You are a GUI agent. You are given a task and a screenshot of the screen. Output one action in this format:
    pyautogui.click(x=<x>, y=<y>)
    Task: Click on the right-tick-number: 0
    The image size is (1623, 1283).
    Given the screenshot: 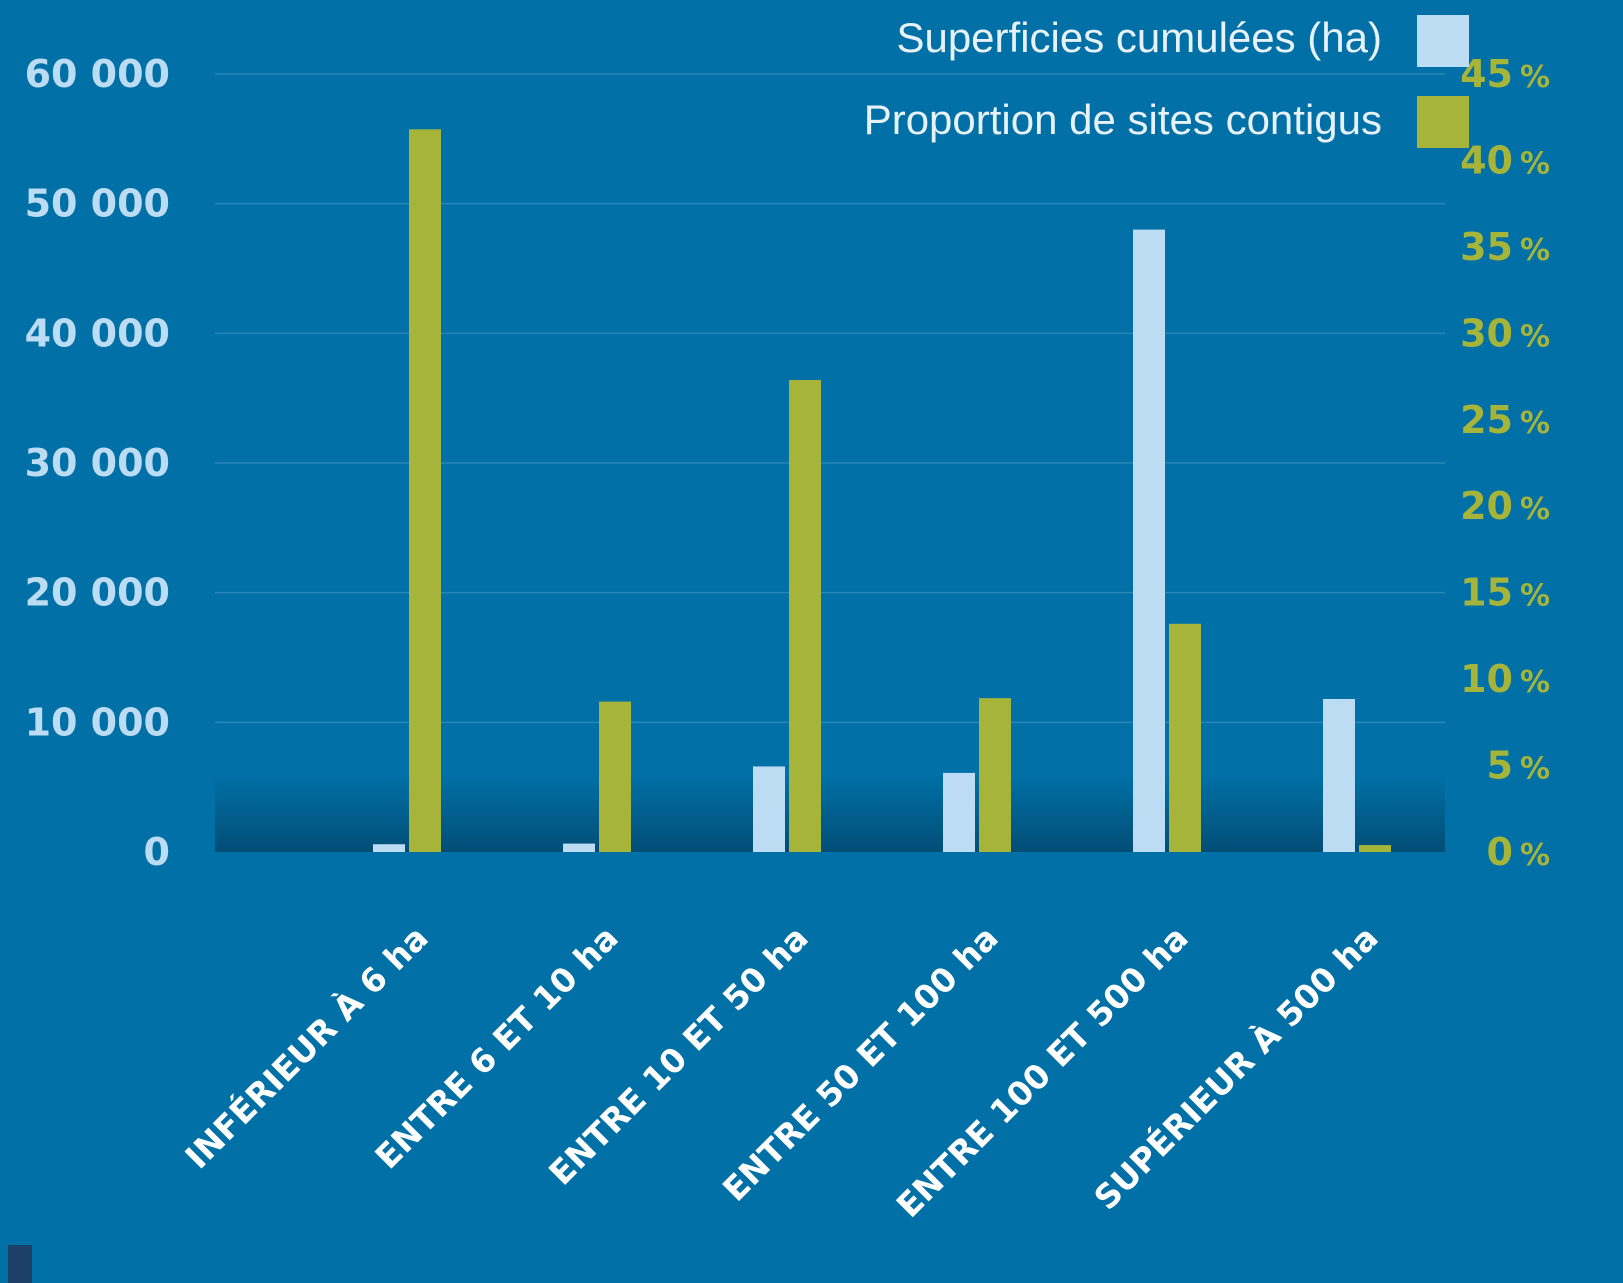 What is the action you would take?
    pyautogui.click(x=1500, y=852)
    